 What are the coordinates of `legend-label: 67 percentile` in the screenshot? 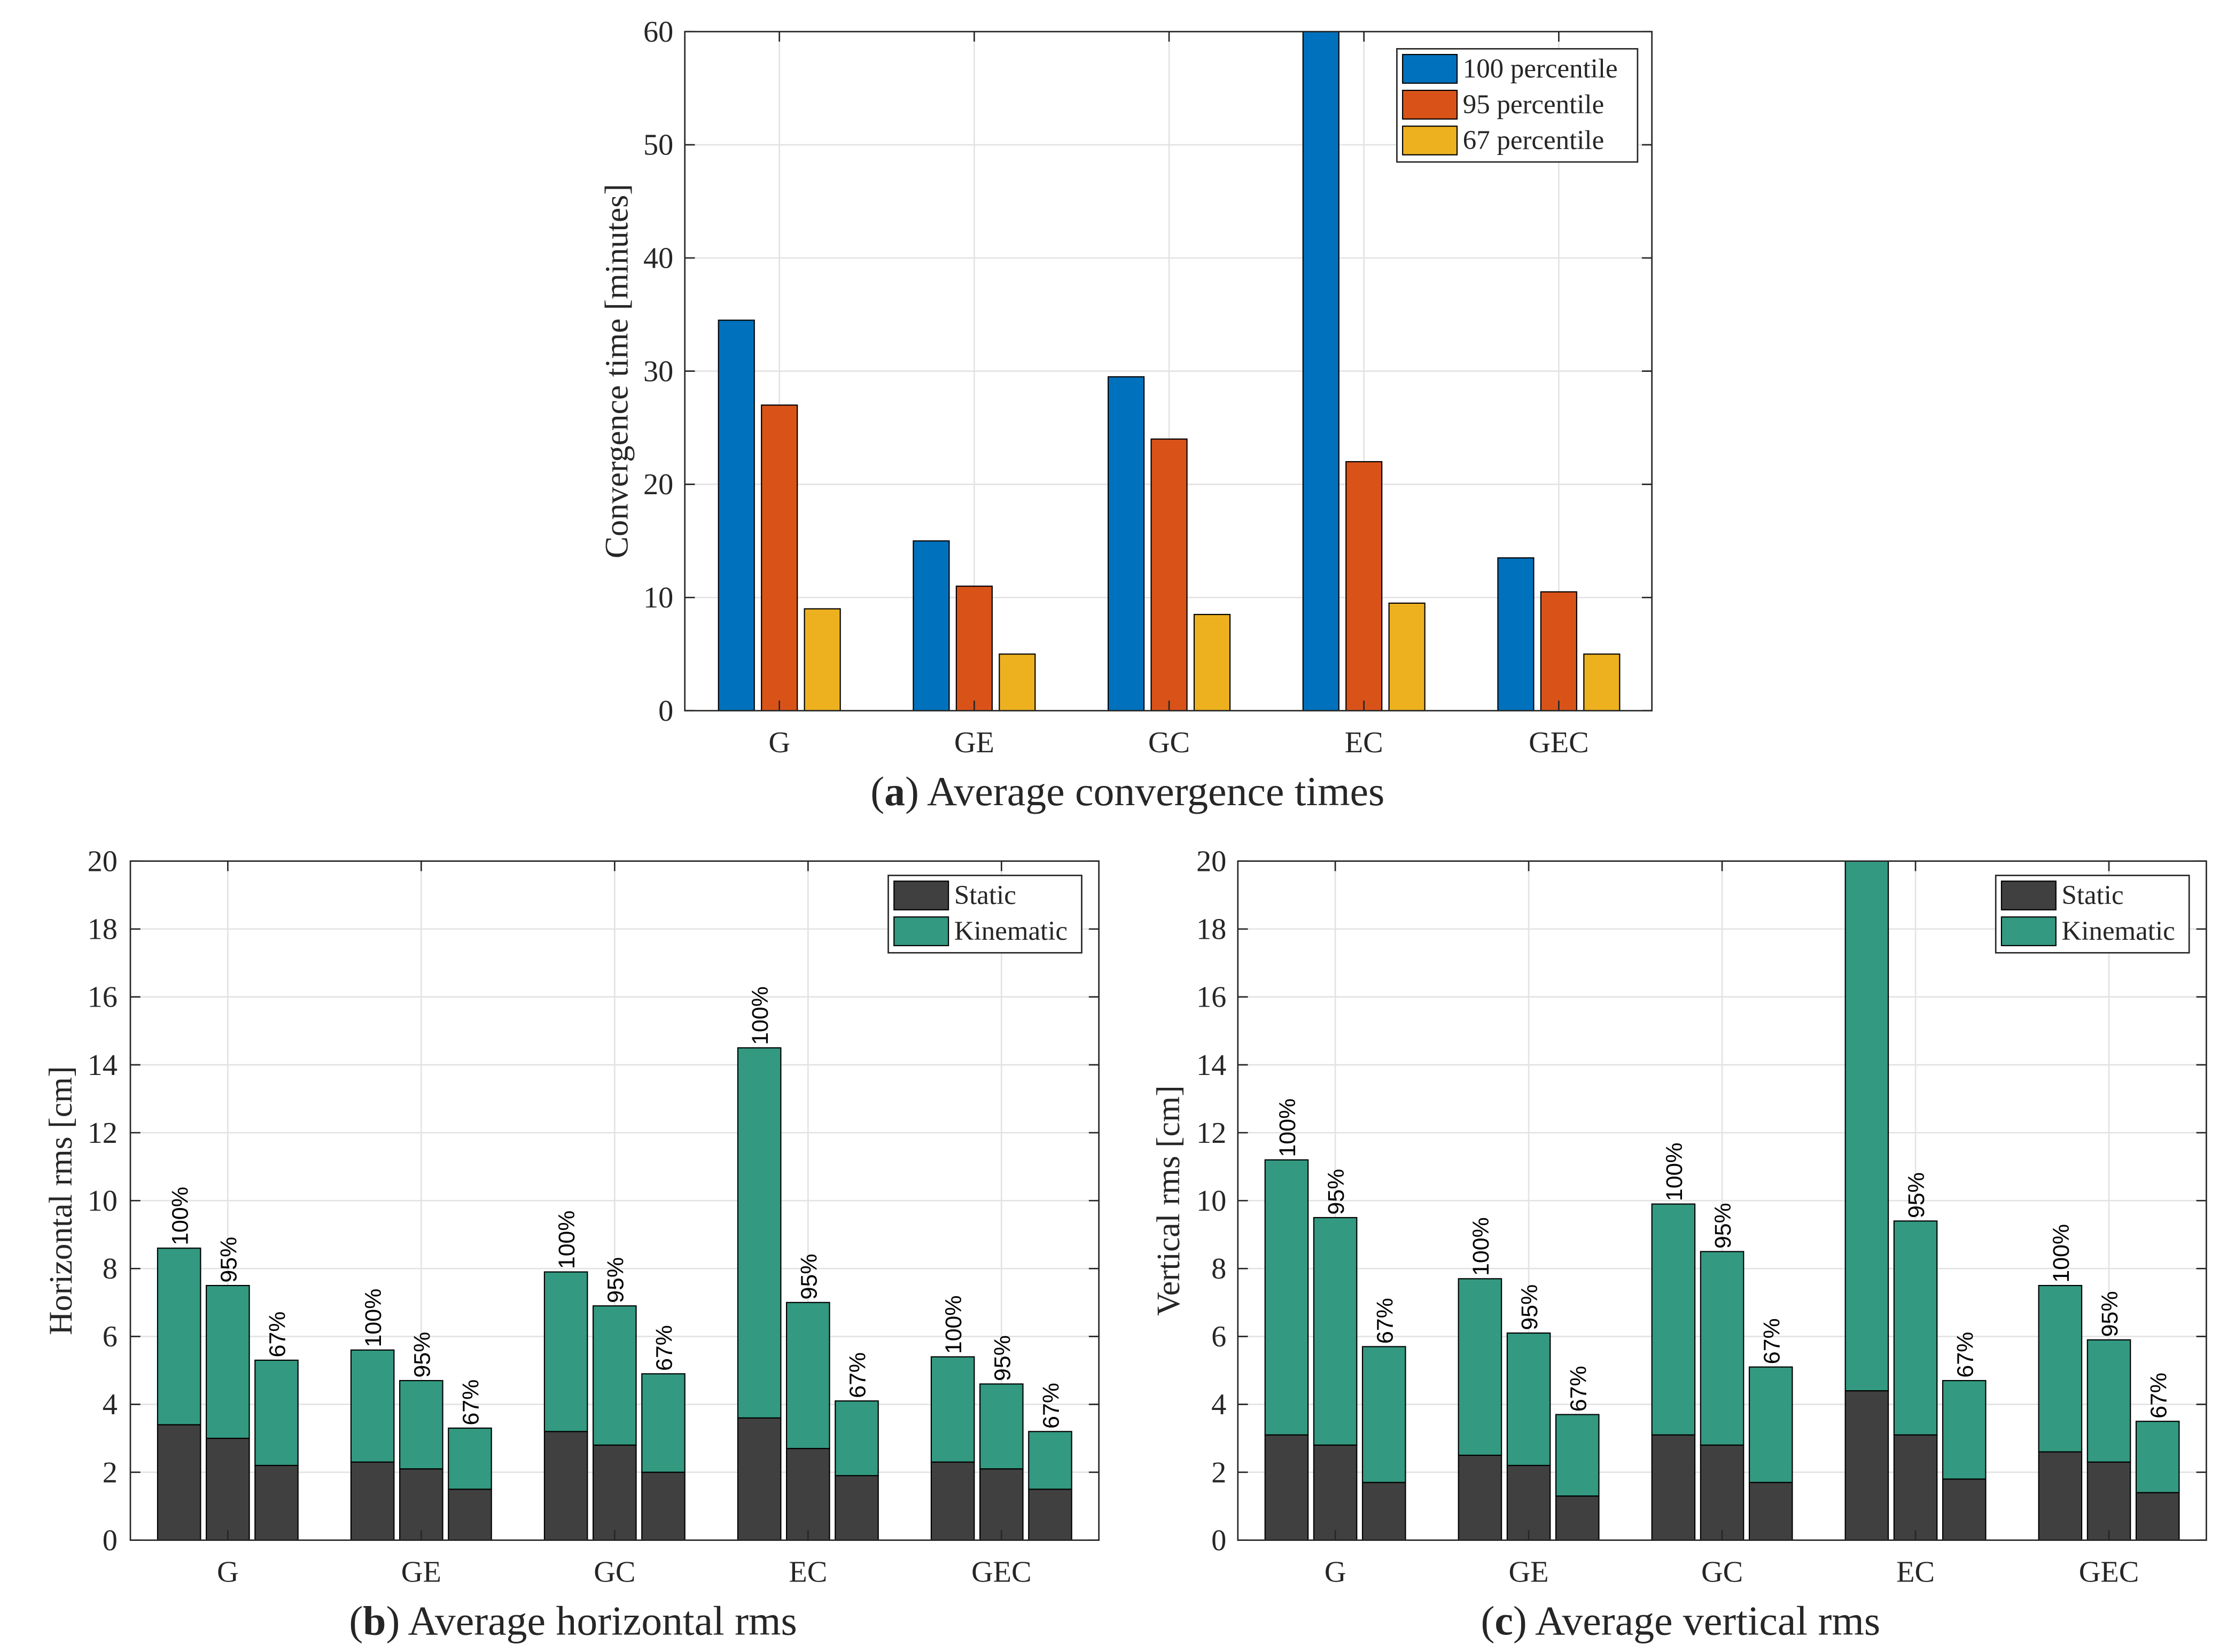 It's located at (1534, 141).